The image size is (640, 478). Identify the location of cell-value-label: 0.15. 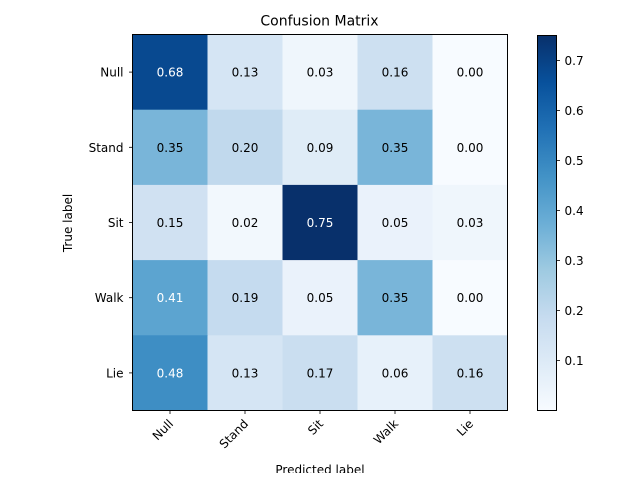
(170, 223).